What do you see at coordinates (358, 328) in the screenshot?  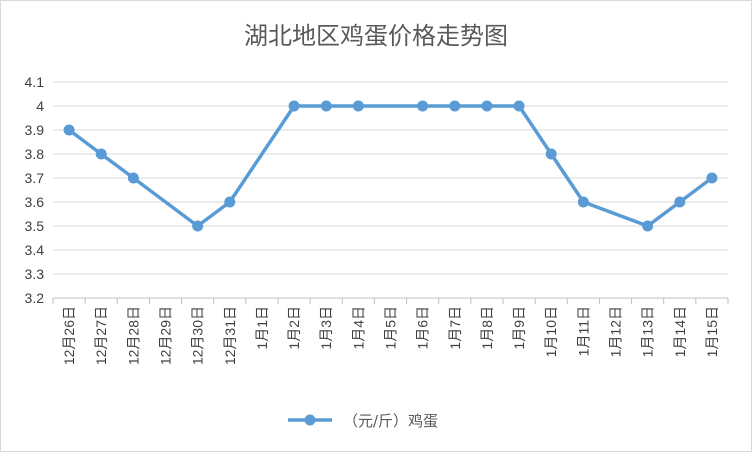 I see `x-tick-label: 1月4日` at bounding box center [358, 328].